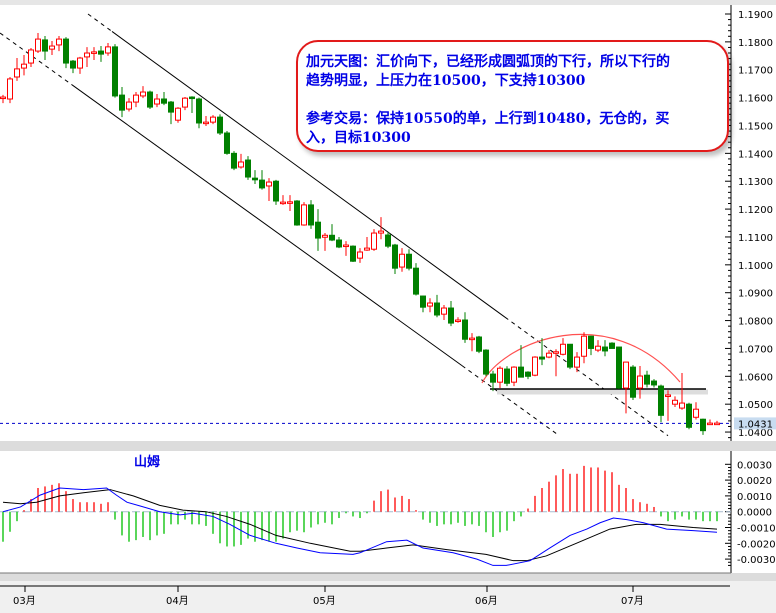 The height and width of the screenshot is (613, 776). I want to click on price-tick-label: 1.1000, so click(755, 266).